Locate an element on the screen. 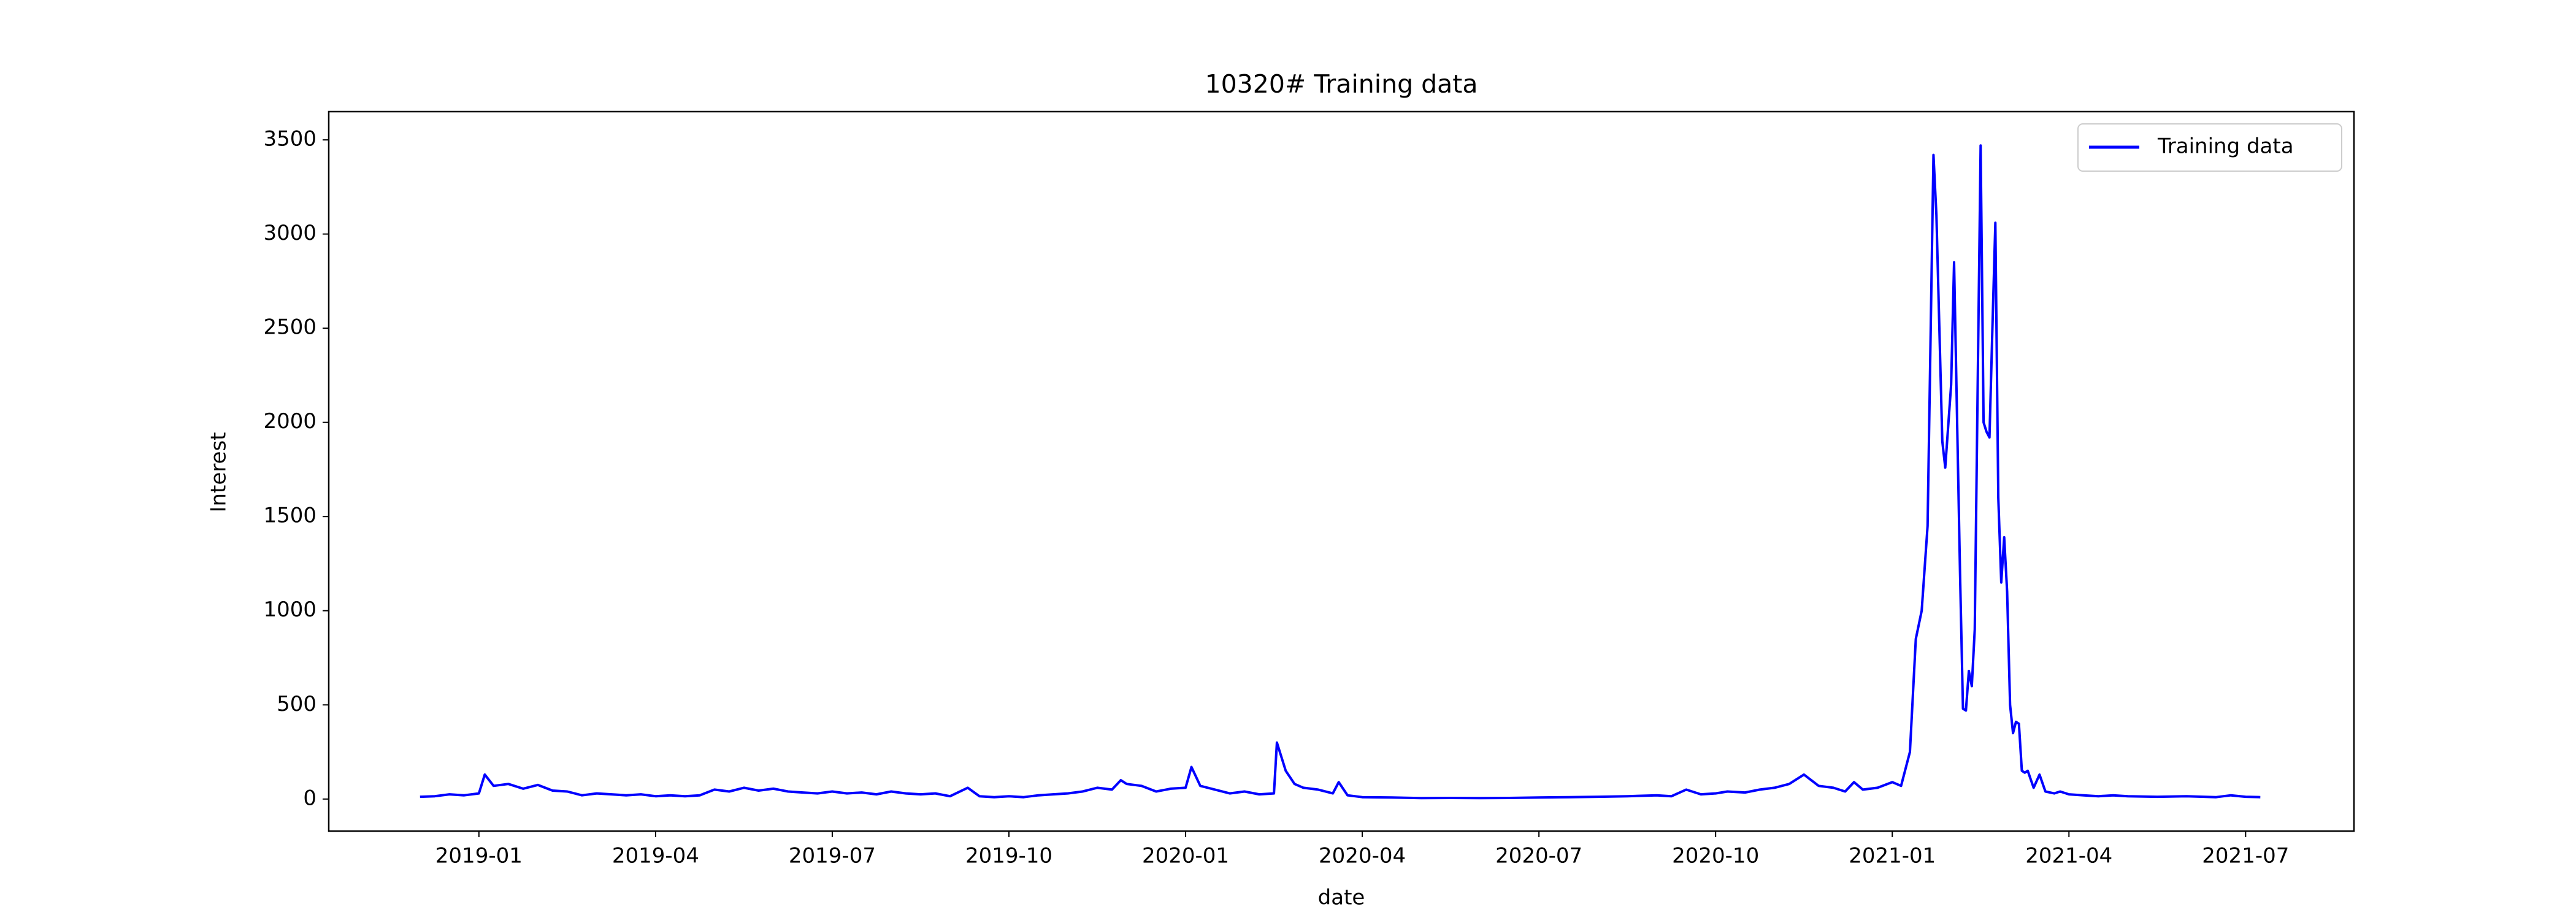 The height and width of the screenshot is (920, 2576). y-tick-label: 1500 is located at coordinates (289, 516).